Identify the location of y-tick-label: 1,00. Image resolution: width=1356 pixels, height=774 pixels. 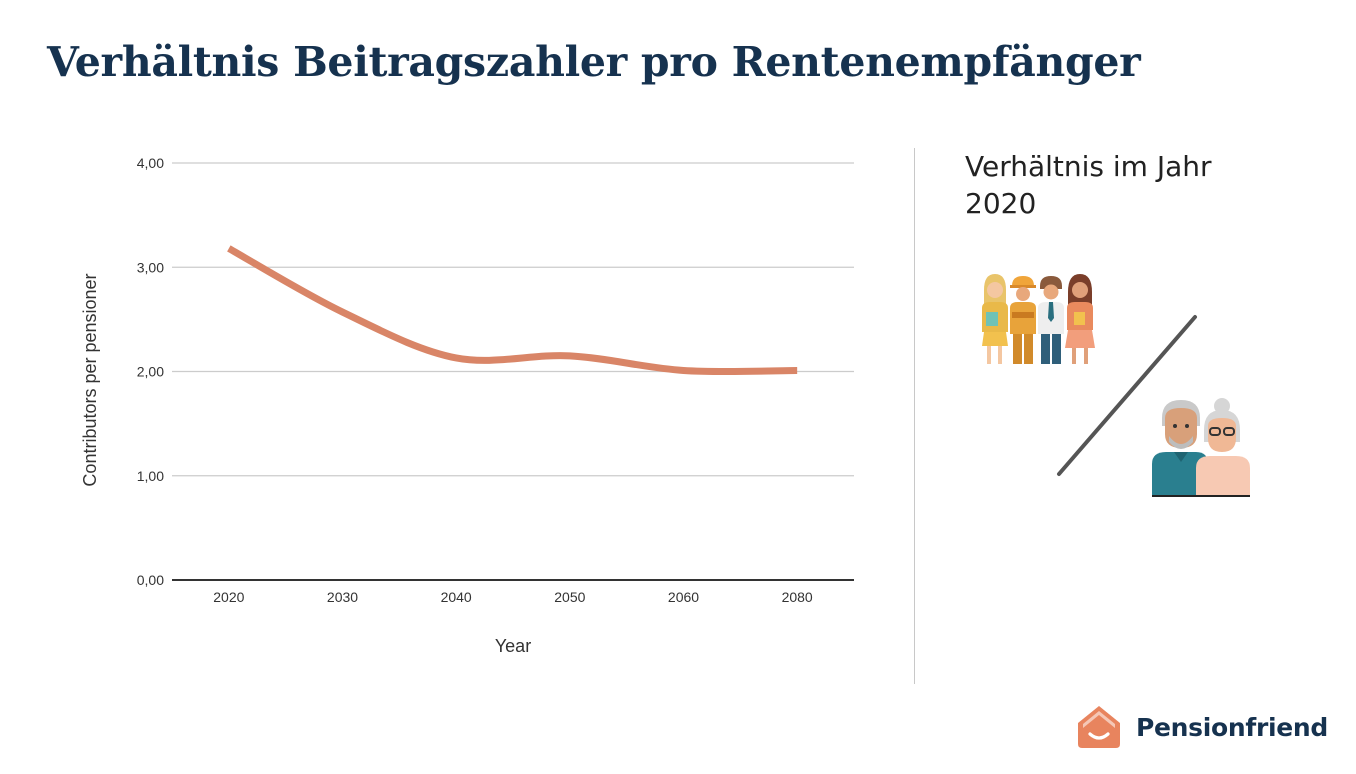
(150, 476).